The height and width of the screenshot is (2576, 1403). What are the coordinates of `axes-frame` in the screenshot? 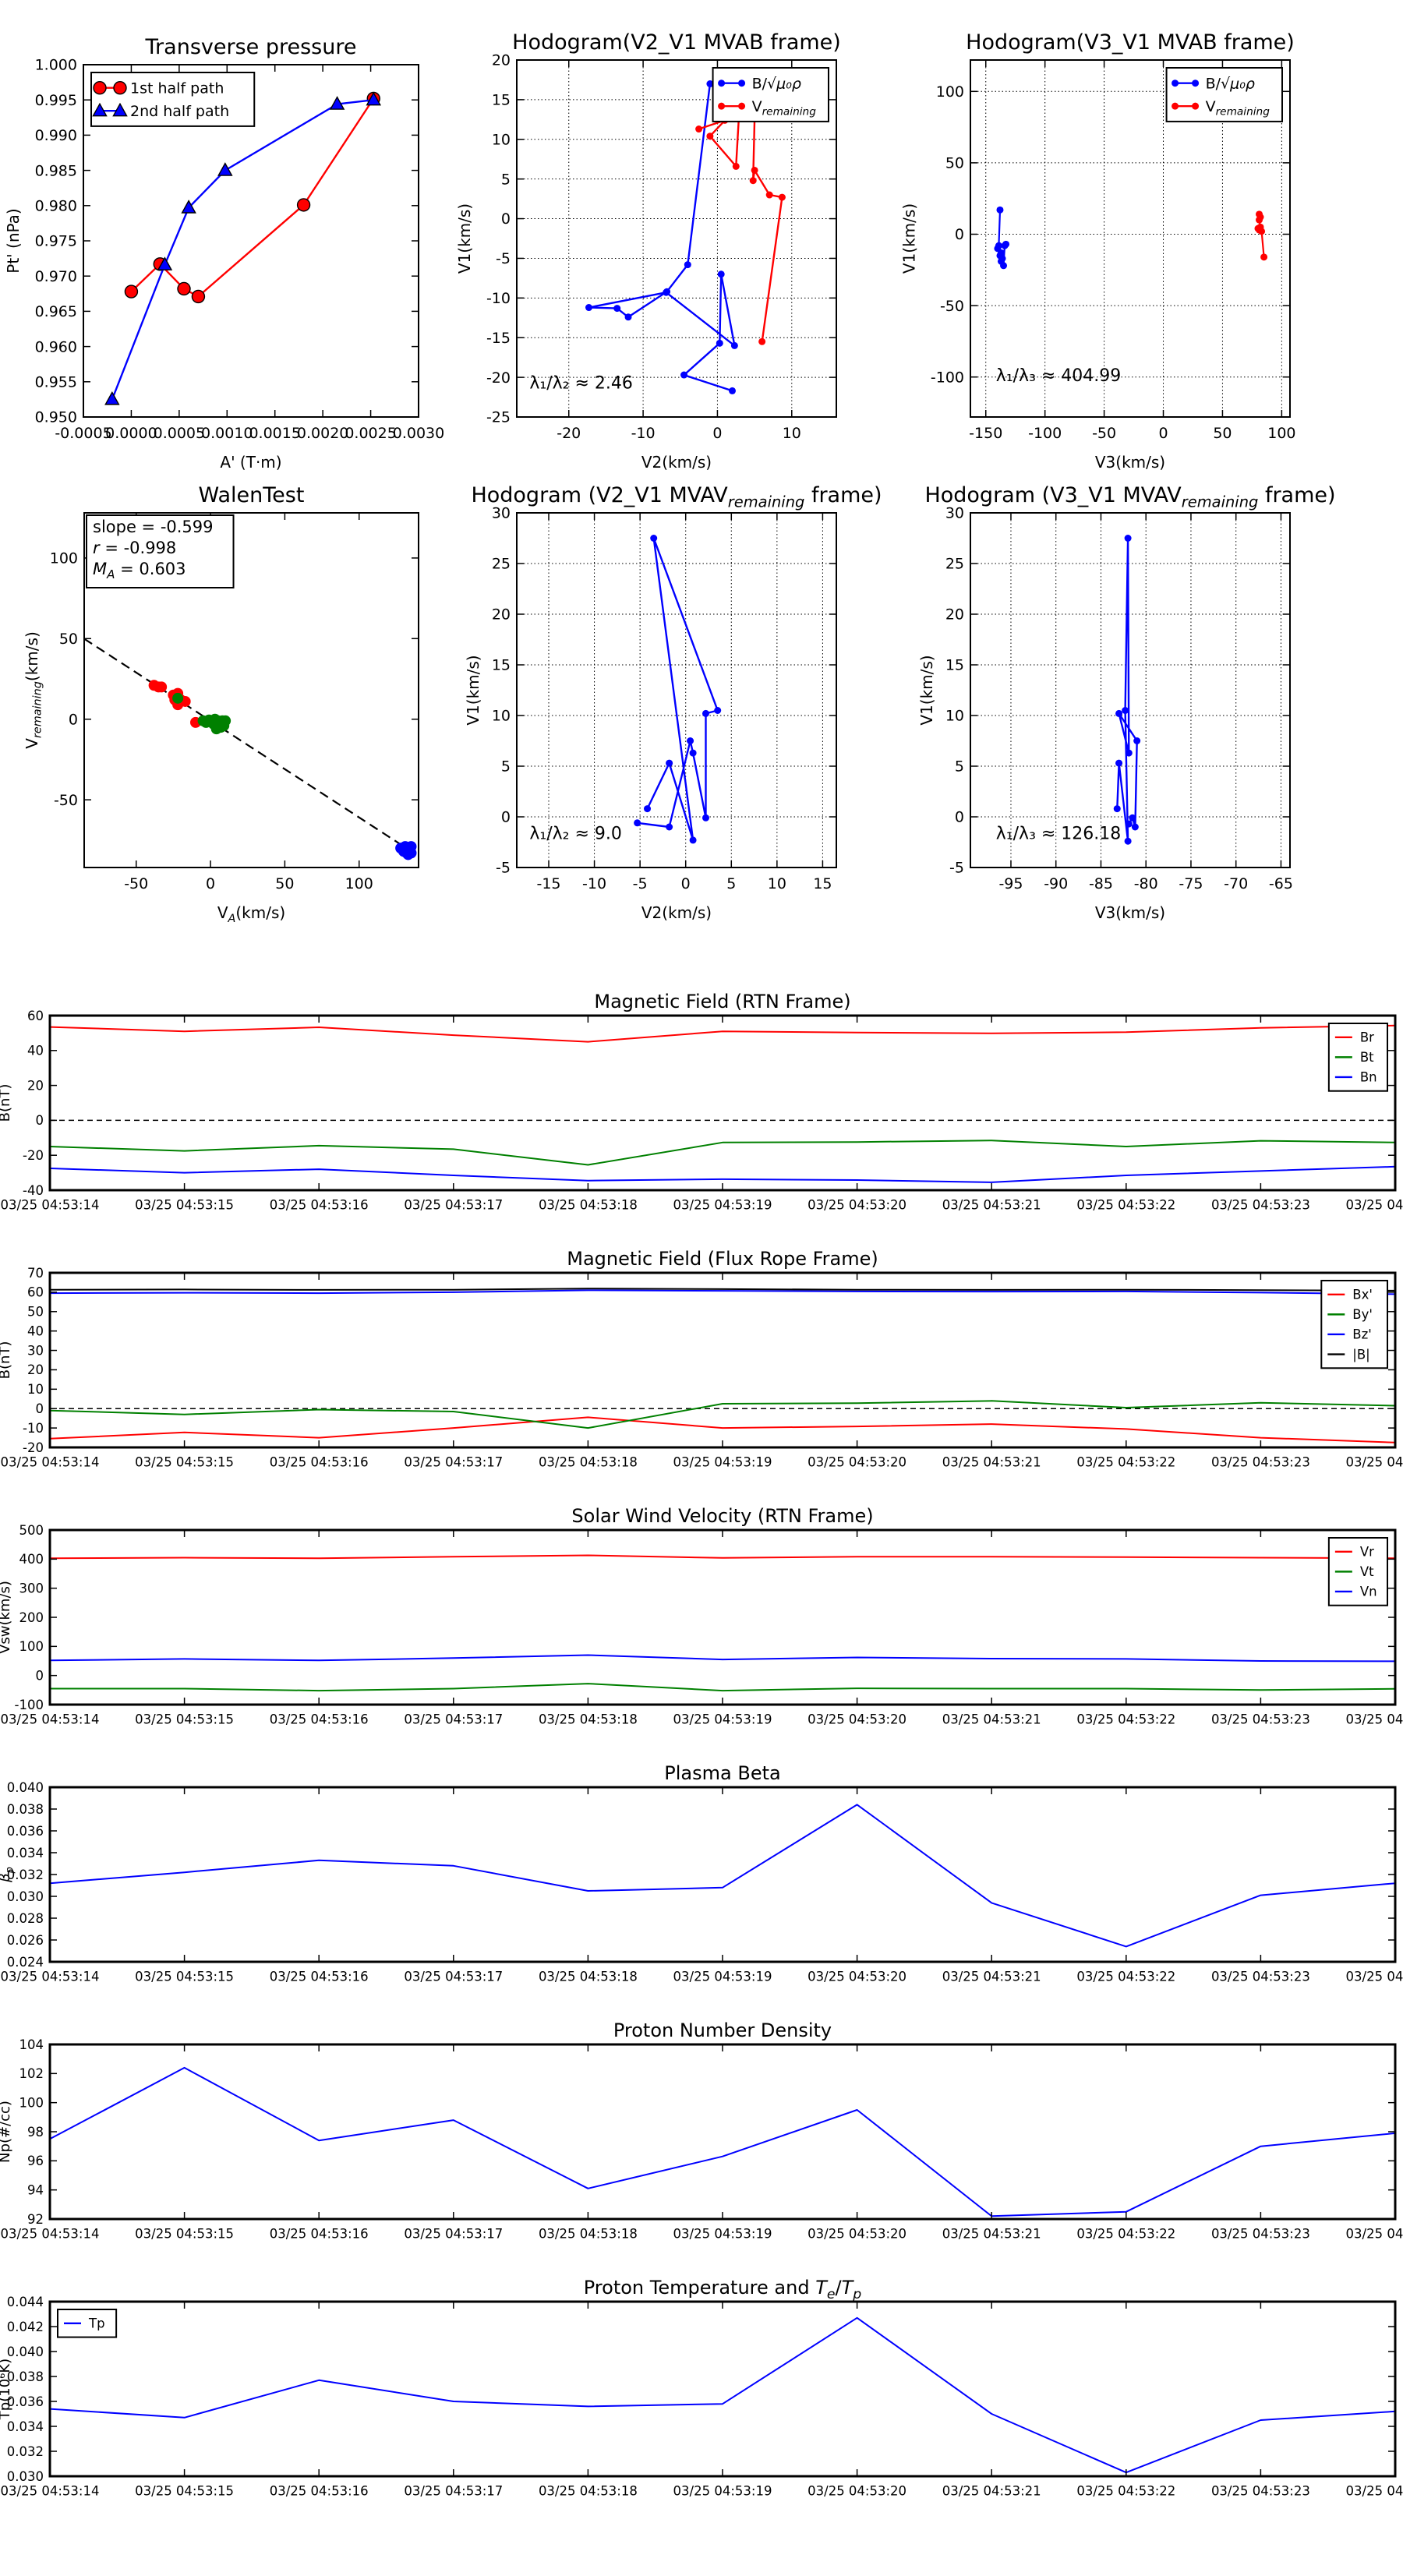 It's located at (722, 1874).